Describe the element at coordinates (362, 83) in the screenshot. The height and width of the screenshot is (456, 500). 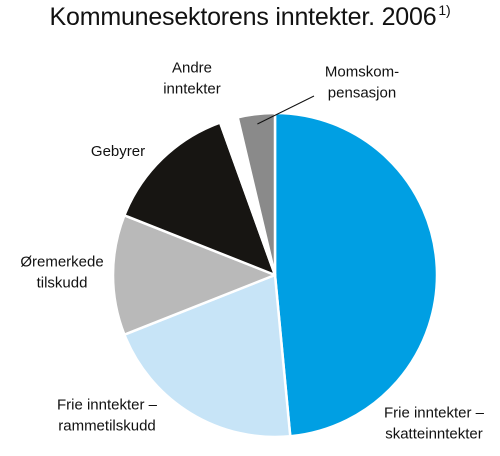
I see `slice-label-momskompensasjon: Momskom-pensasjon` at that location.